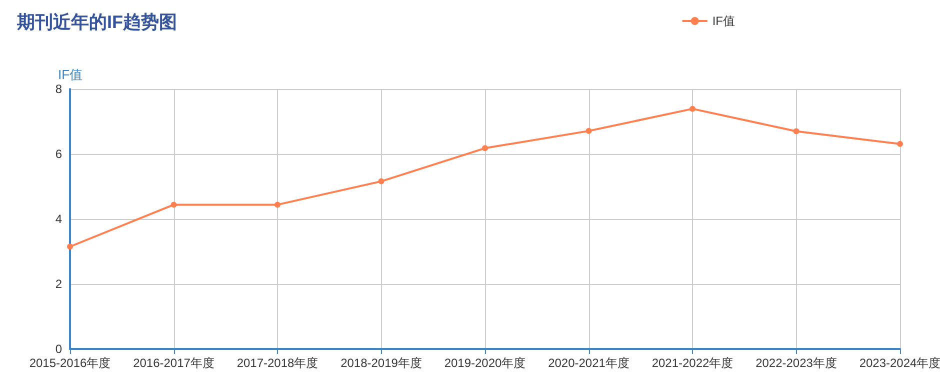  Describe the element at coordinates (277, 363) in the screenshot. I see `x-tick-label: 2017-2018年度` at that location.